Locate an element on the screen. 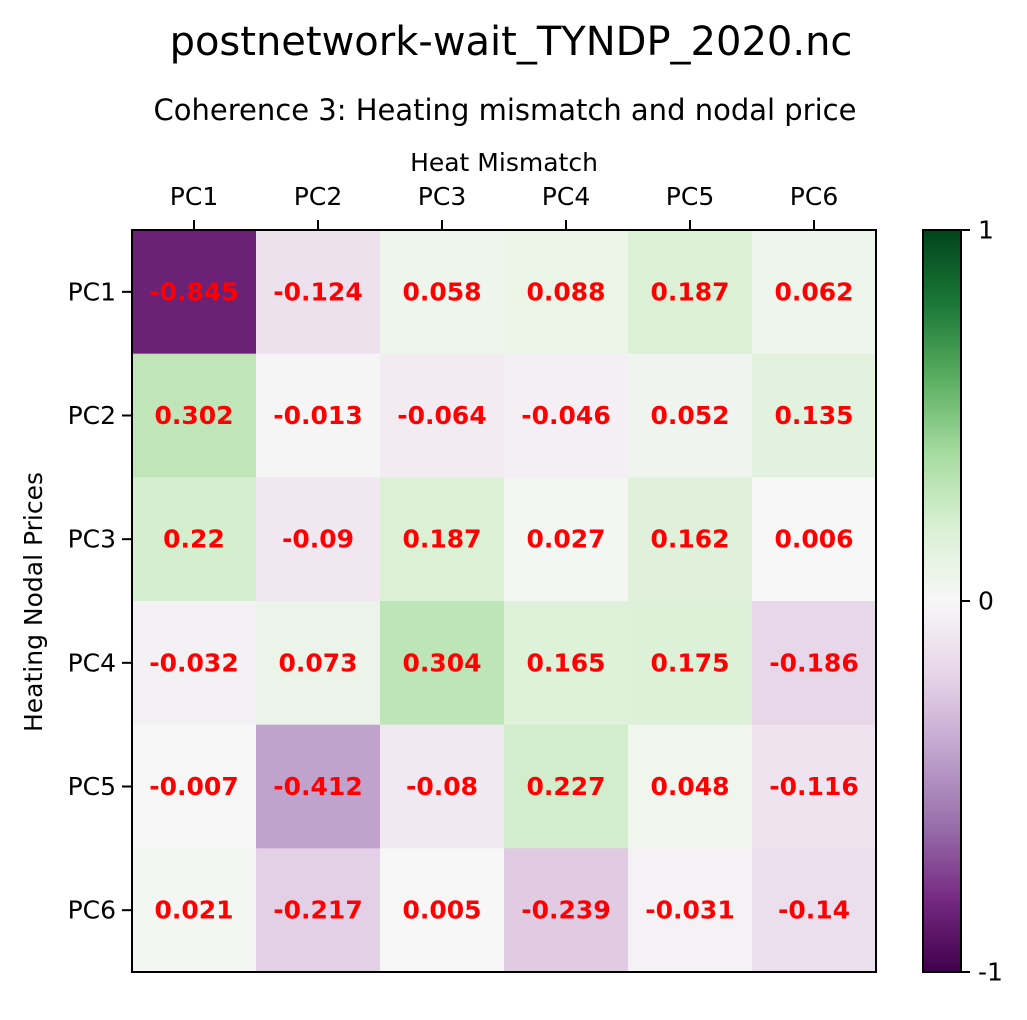 Image resolution: width=1027 pixels, height=1020 pixels. y-tick-label: PC5 is located at coordinates (92, 786).